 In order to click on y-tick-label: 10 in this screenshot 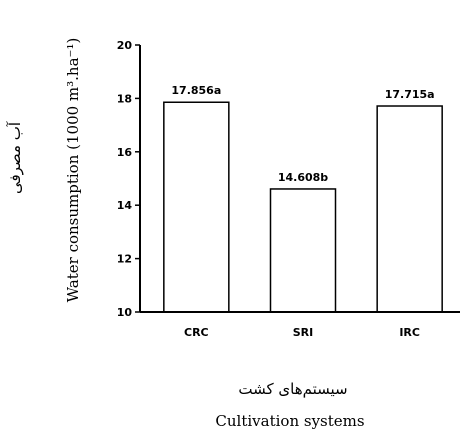, I will do `click(125, 312)`.